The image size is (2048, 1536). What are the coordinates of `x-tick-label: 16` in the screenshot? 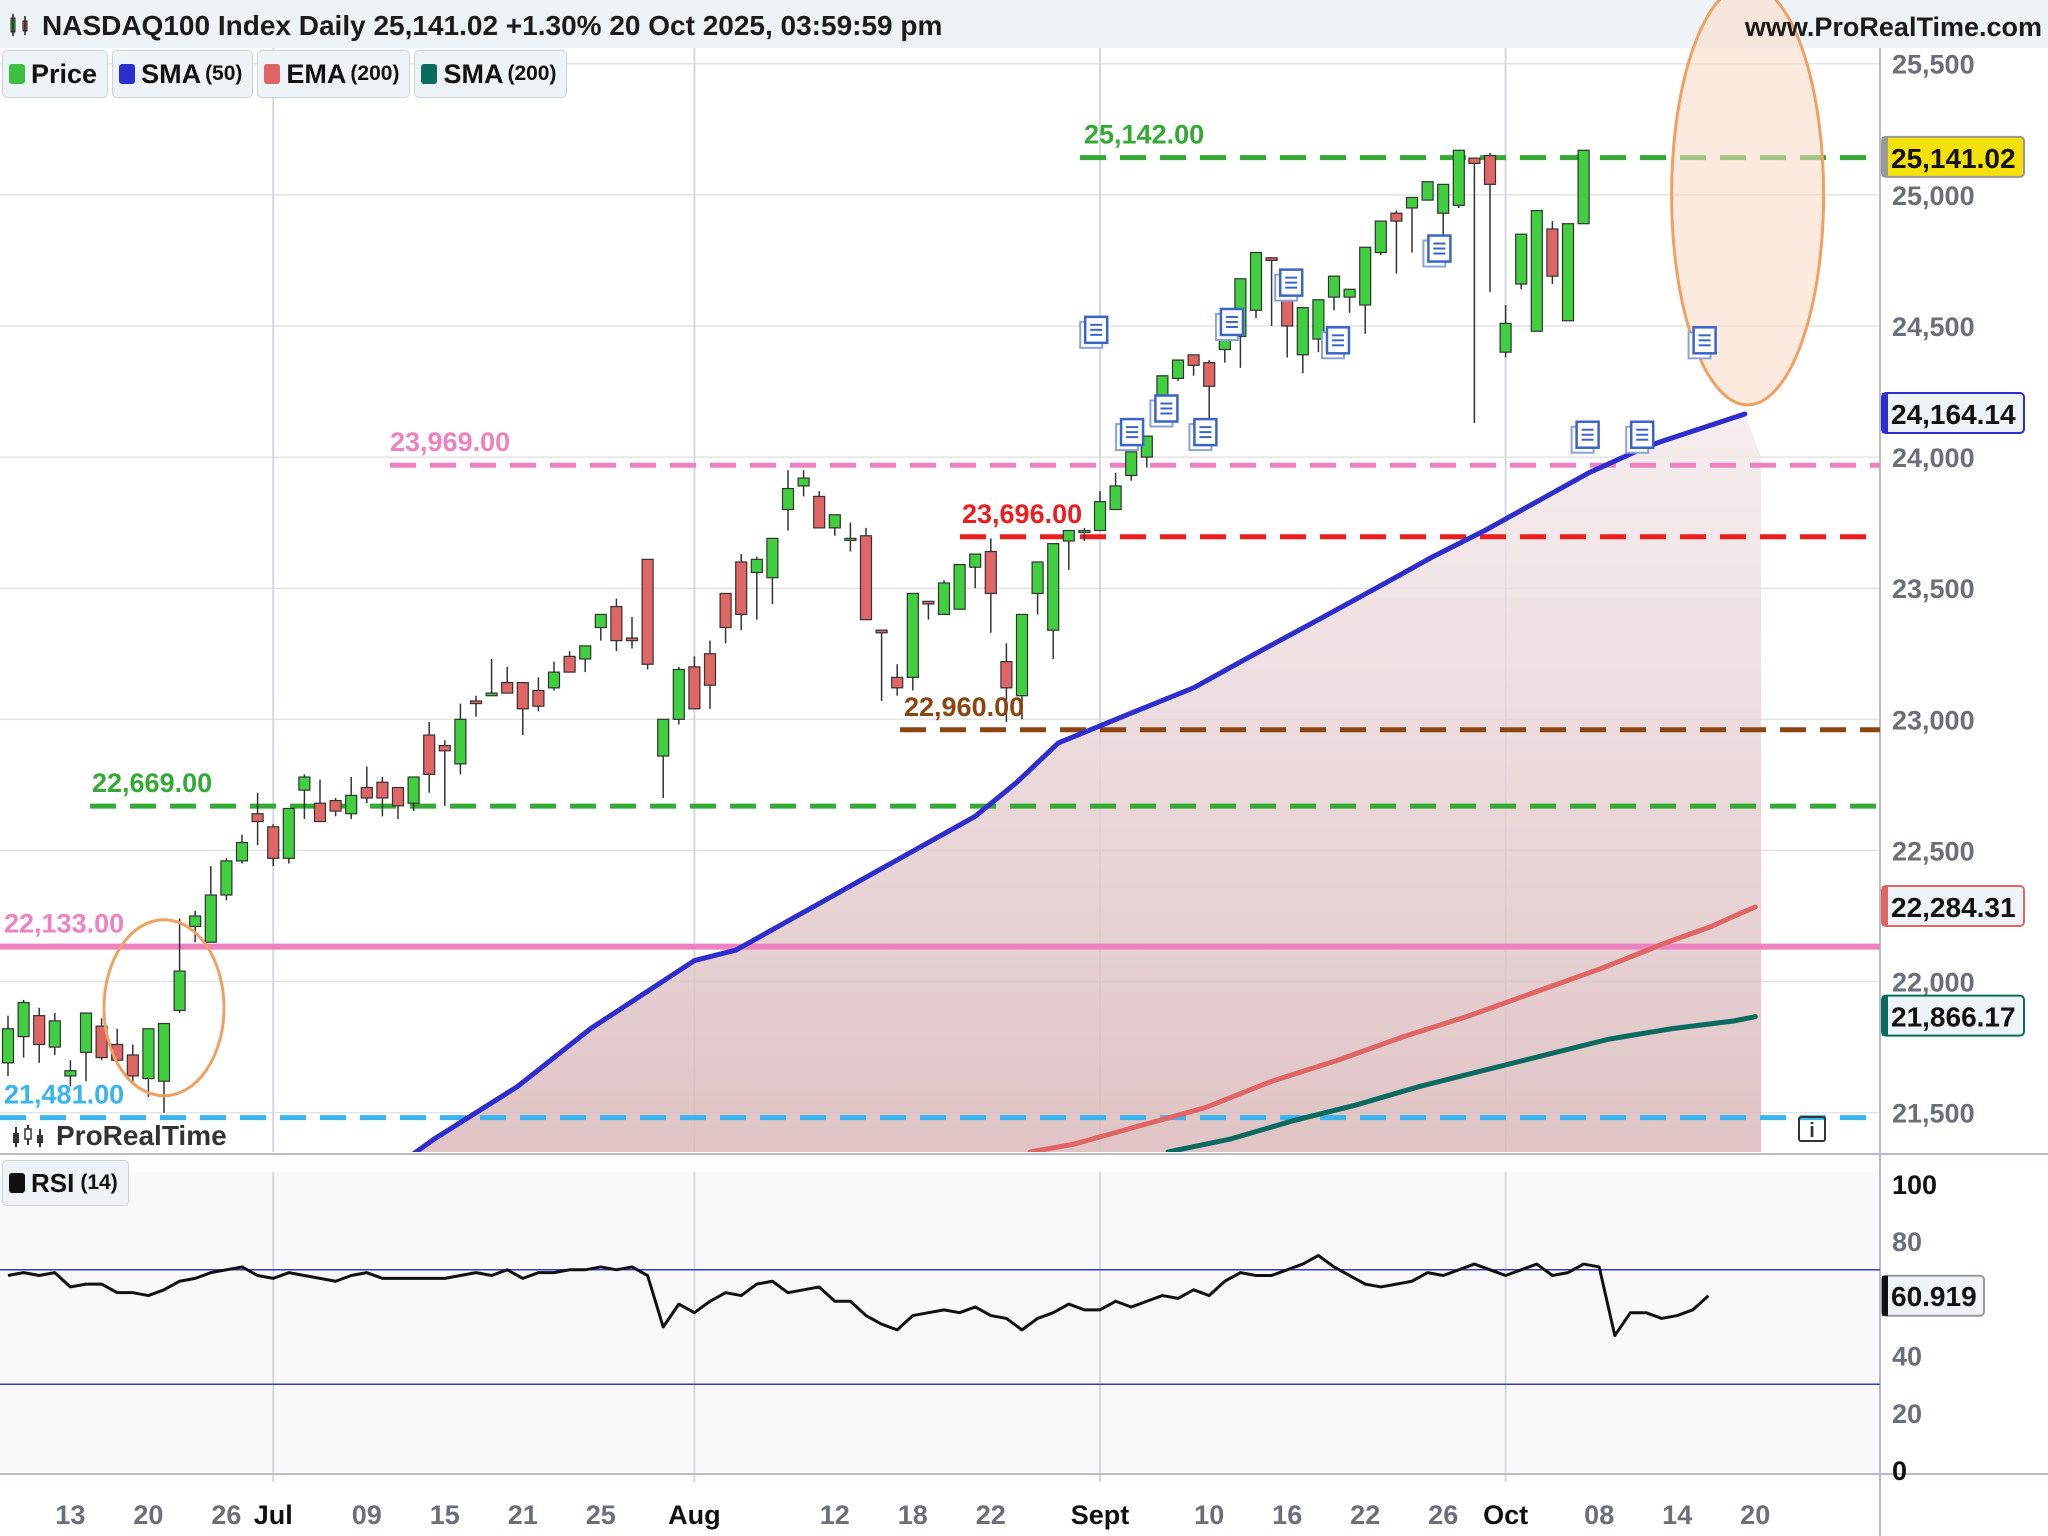 It's located at (1287, 1515).